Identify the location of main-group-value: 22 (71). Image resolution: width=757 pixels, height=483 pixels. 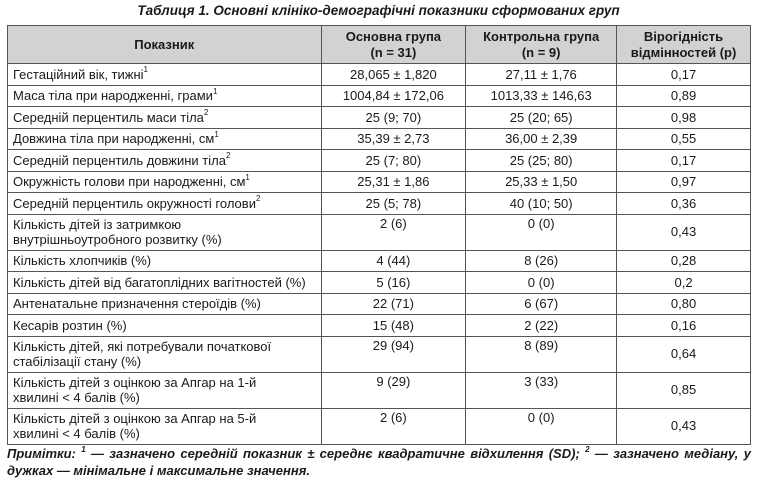
(393, 303).